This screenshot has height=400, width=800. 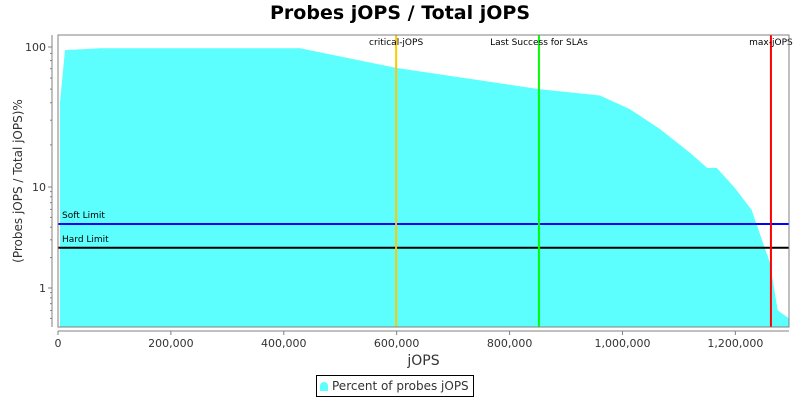 What do you see at coordinates (622, 343) in the screenshot?
I see `x-tick-label: 1,000,000` at bounding box center [622, 343].